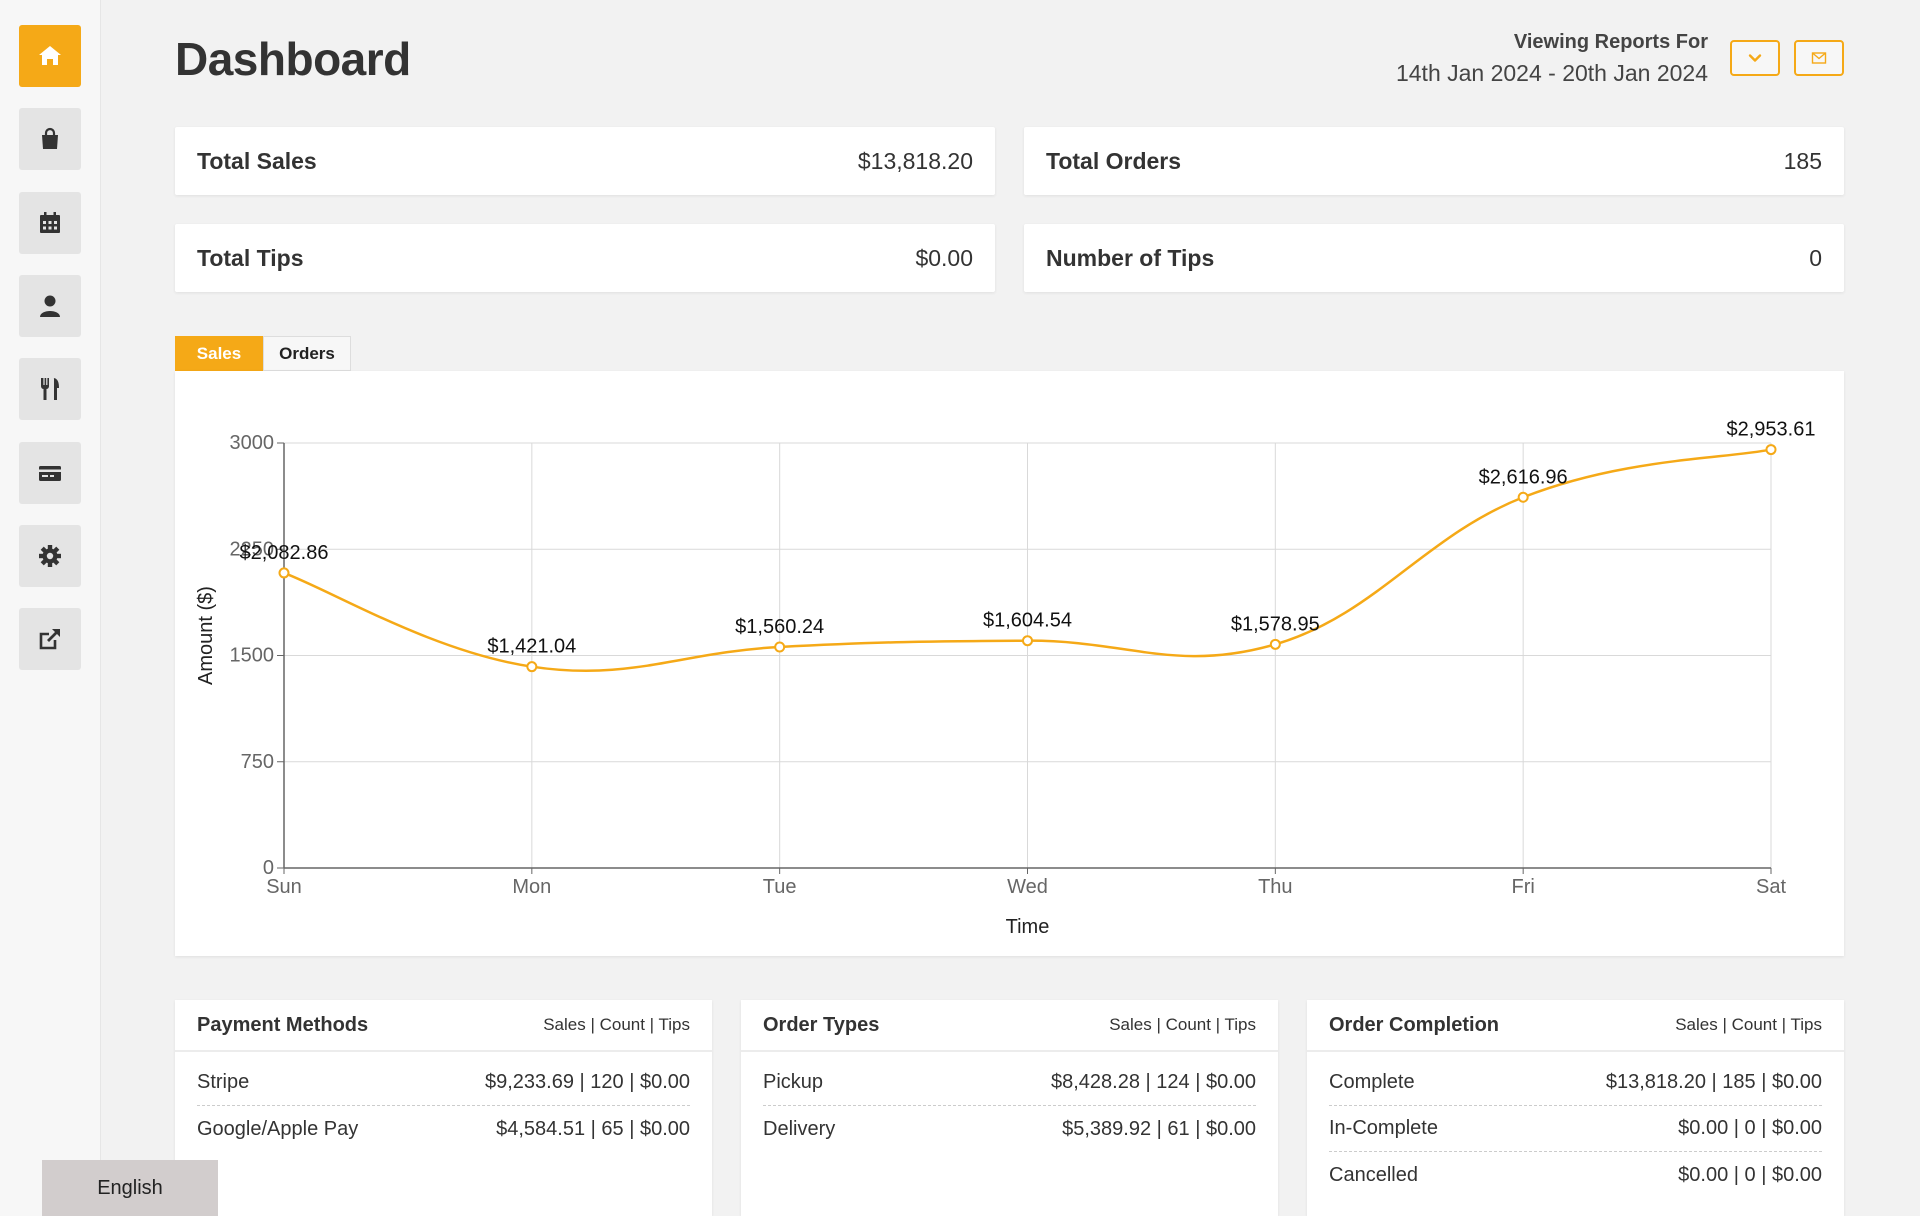  What do you see at coordinates (257, 160) in the screenshot?
I see `stat-label: Total Sales` at bounding box center [257, 160].